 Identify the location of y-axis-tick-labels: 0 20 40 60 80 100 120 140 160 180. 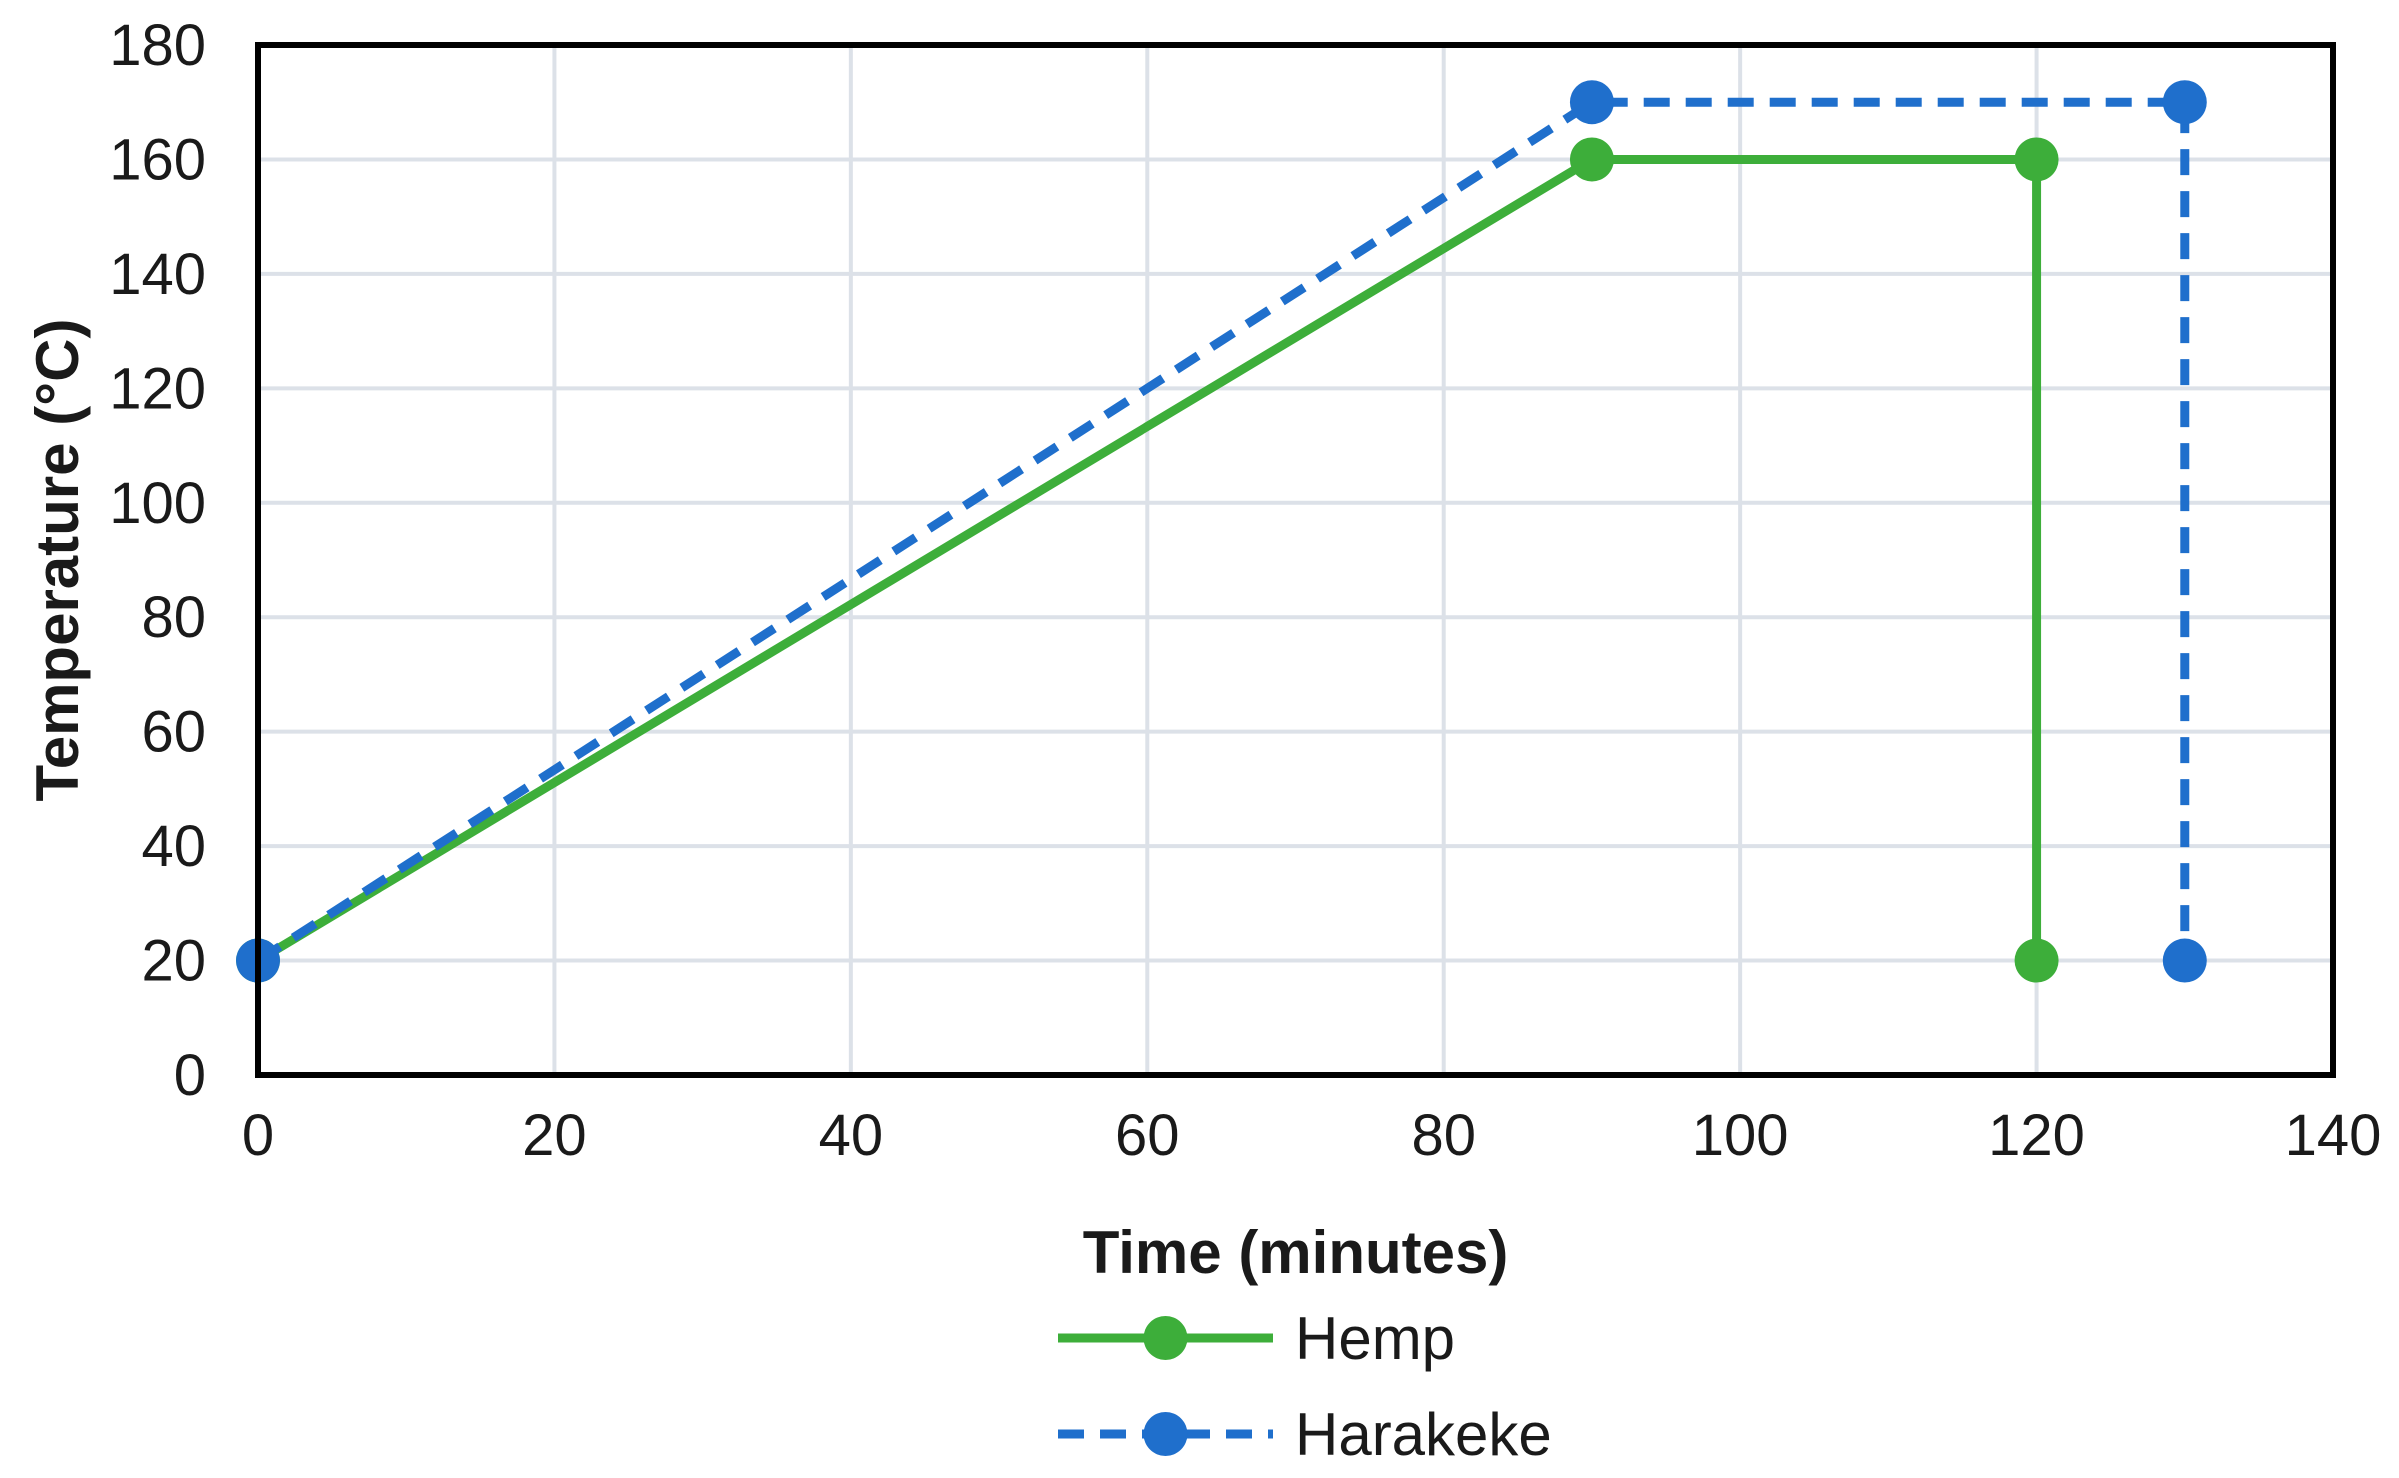
(157, 560).